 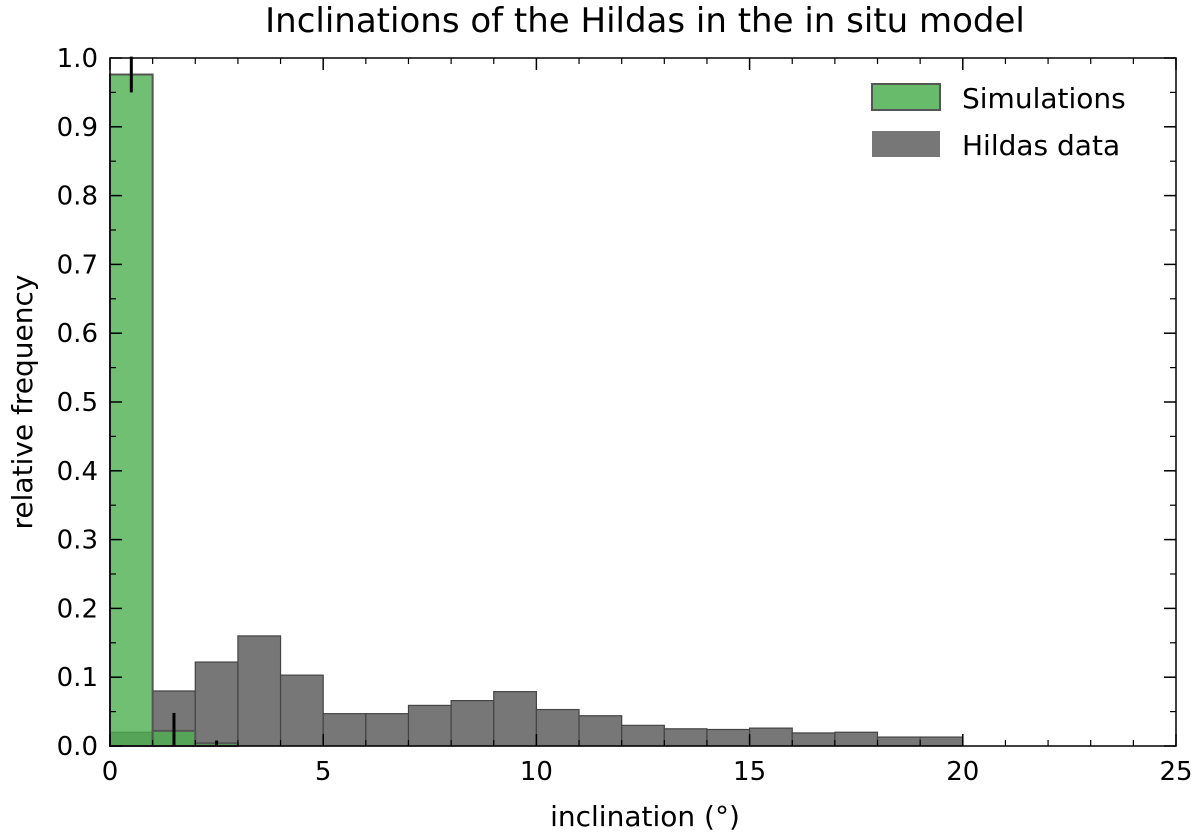 What do you see at coordinates (77, 541) in the screenshot?
I see `y-tick-label: 0.3` at bounding box center [77, 541].